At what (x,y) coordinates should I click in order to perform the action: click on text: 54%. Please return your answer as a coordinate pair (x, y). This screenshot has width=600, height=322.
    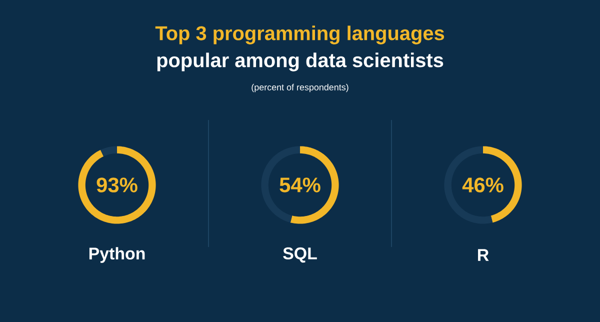
    Looking at the image, I should click on (300, 185).